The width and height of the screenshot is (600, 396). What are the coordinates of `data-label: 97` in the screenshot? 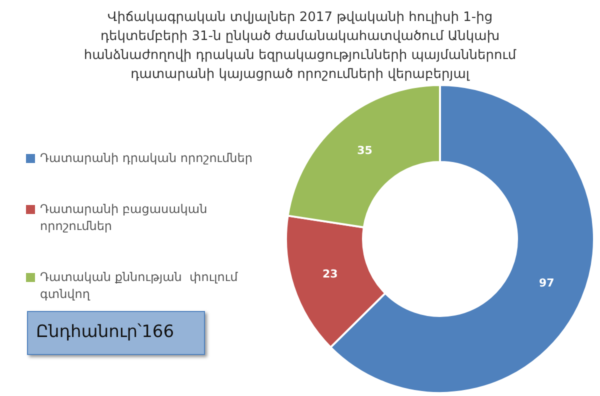 It's located at (546, 283).